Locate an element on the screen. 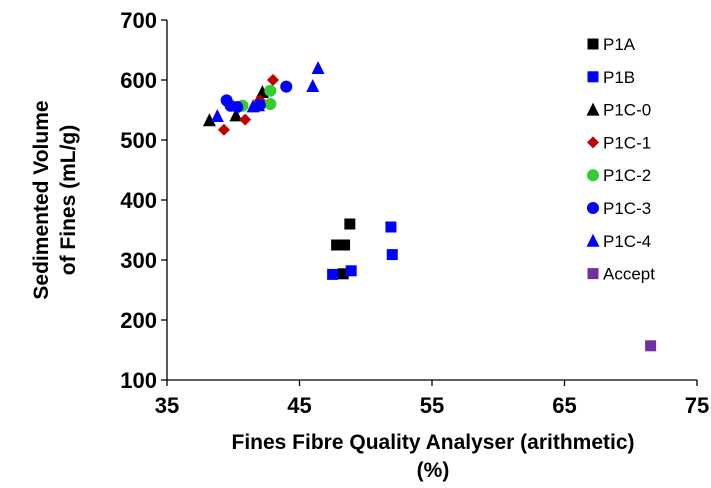 This screenshot has width=711, height=488. legend-label: P1C-4 is located at coordinates (627, 241).